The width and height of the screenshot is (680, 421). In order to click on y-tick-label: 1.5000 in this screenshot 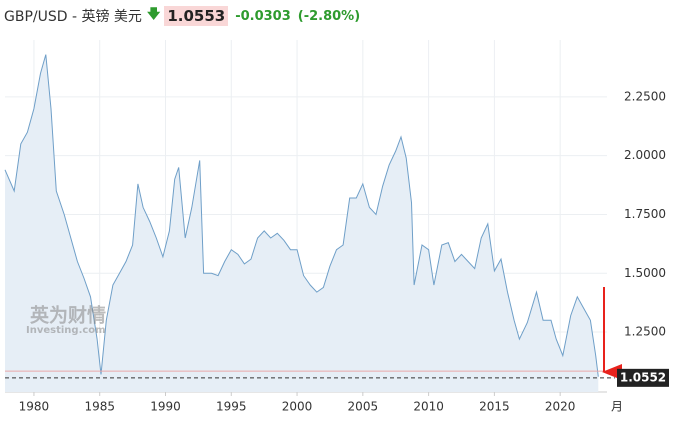, I will do `click(645, 273)`.